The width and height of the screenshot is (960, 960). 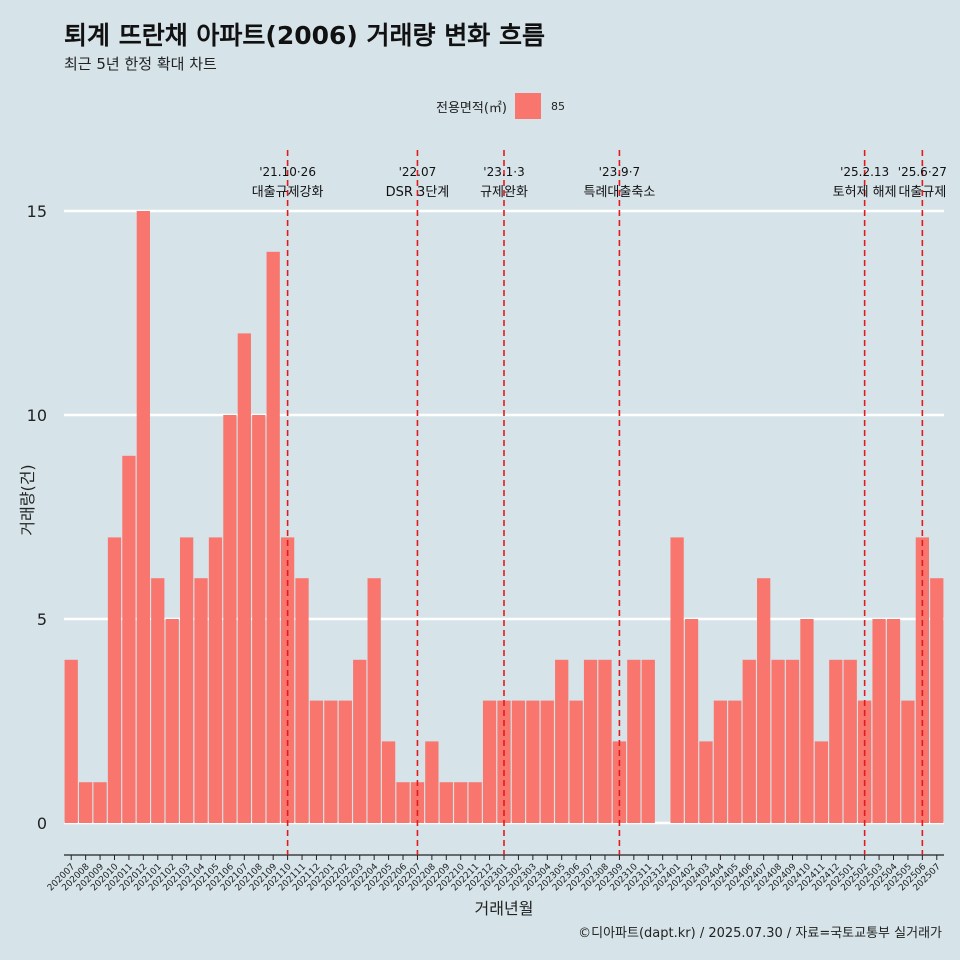 I want to click on y-tick-label: 0, so click(x=42, y=823).